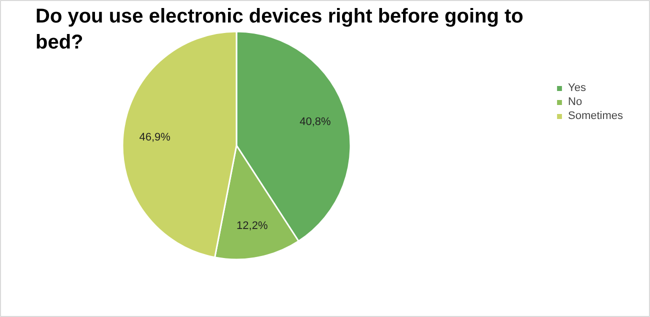 Image resolution: width=650 pixels, height=317 pixels. What do you see at coordinates (316, 122) in the screenshot?
I see `data-label: 40,8%` at bounding box center [316, 122].